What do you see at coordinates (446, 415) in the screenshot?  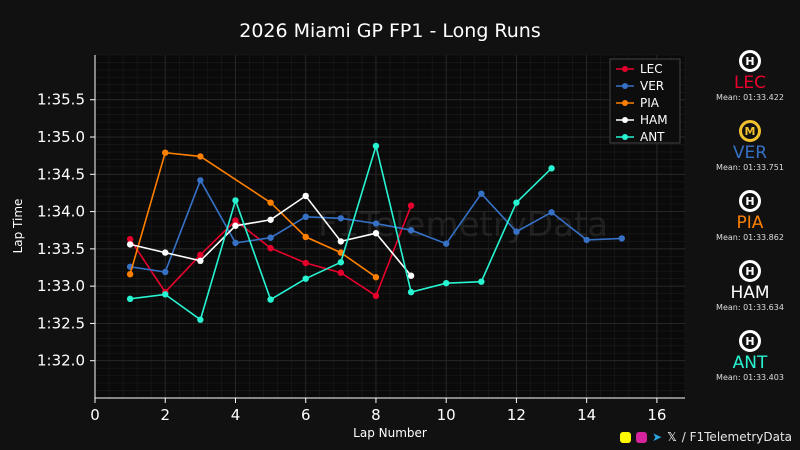 I see `x-tick-label: 10` at bounding box center [446, 415].